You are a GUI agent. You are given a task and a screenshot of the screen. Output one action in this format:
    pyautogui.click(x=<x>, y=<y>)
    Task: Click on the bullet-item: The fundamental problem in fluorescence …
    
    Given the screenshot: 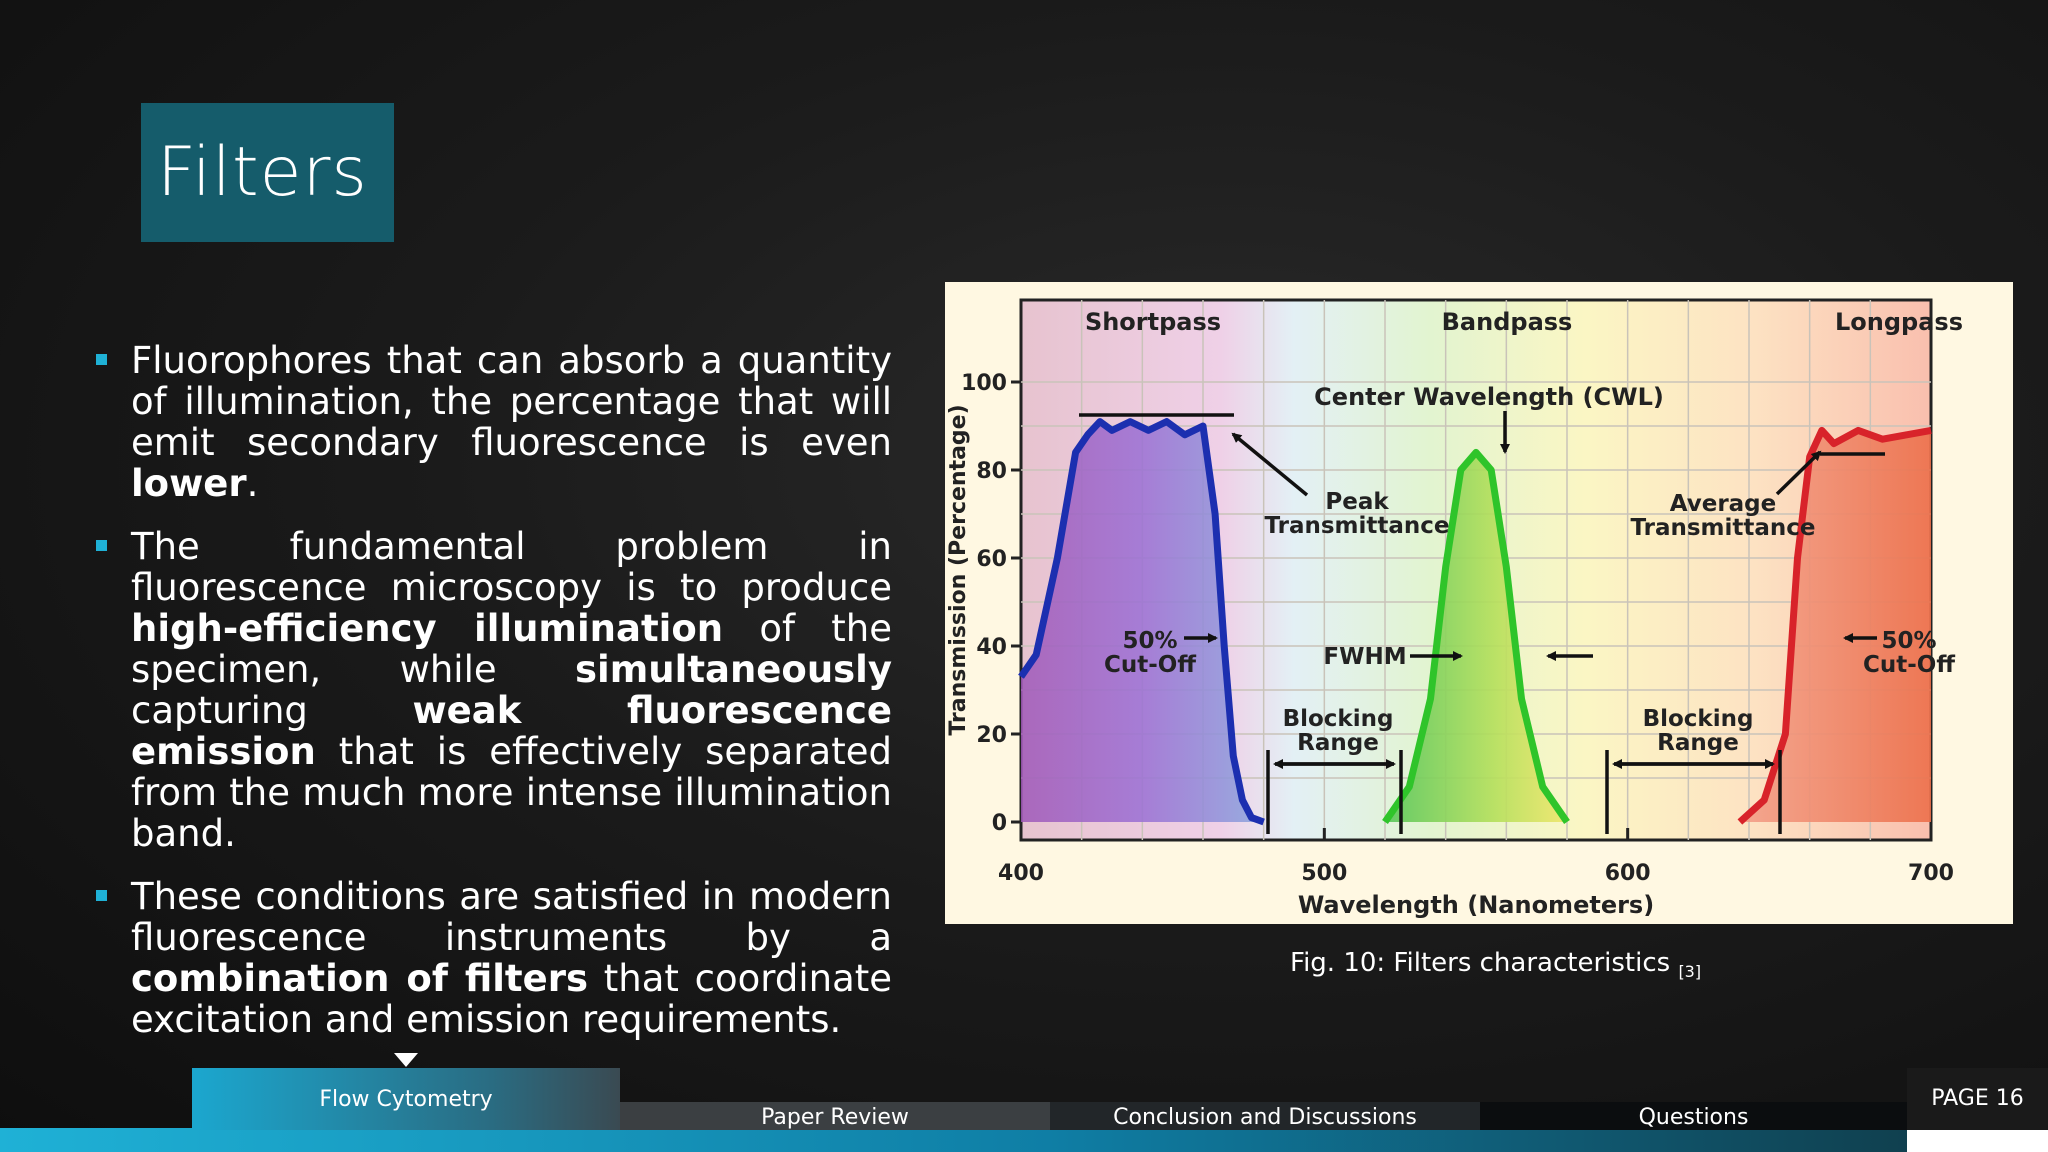 What is the action you would take?
    pyautogui.click(x=492, y=690)
    